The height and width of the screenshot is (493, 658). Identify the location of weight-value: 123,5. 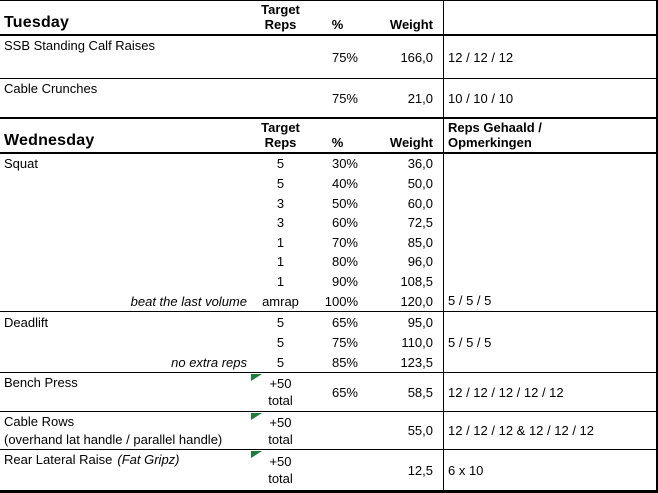
(416, 362).